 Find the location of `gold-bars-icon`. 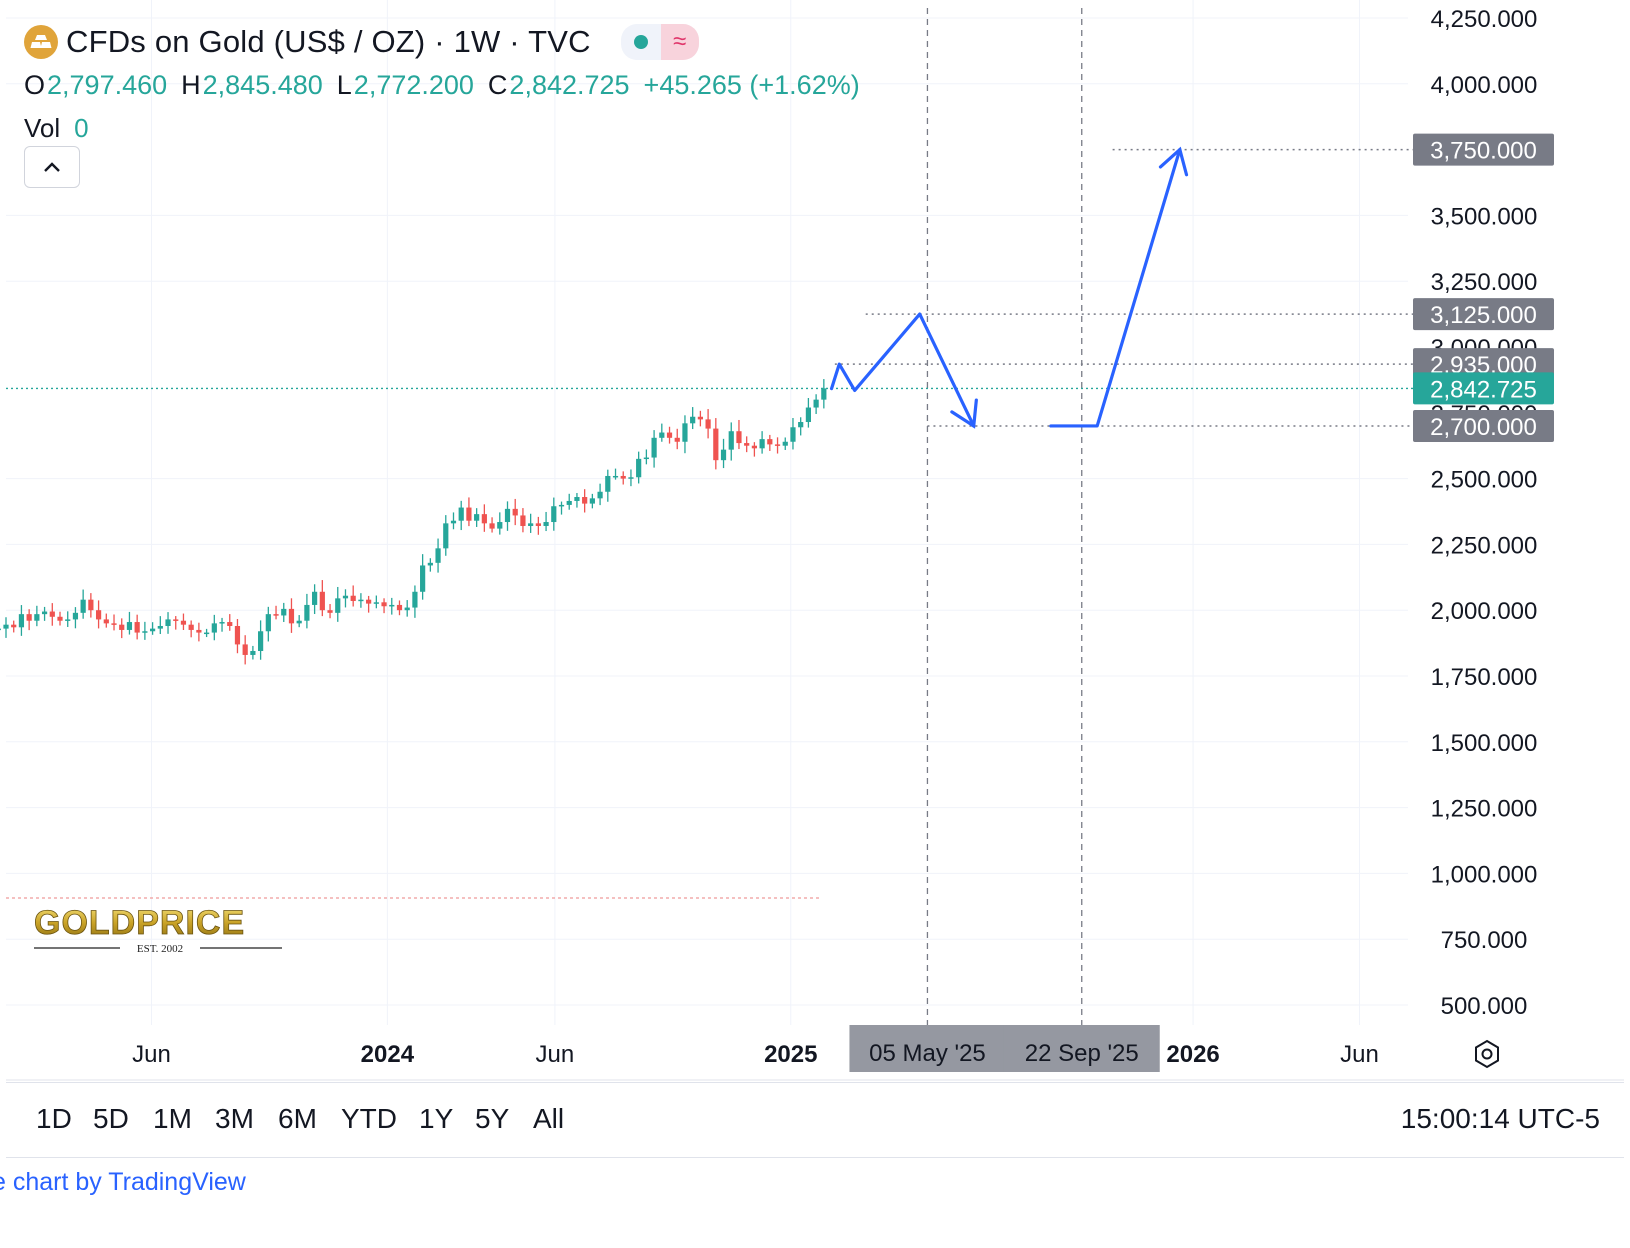

gold-bars-icon is located at coordinates (41, 42).